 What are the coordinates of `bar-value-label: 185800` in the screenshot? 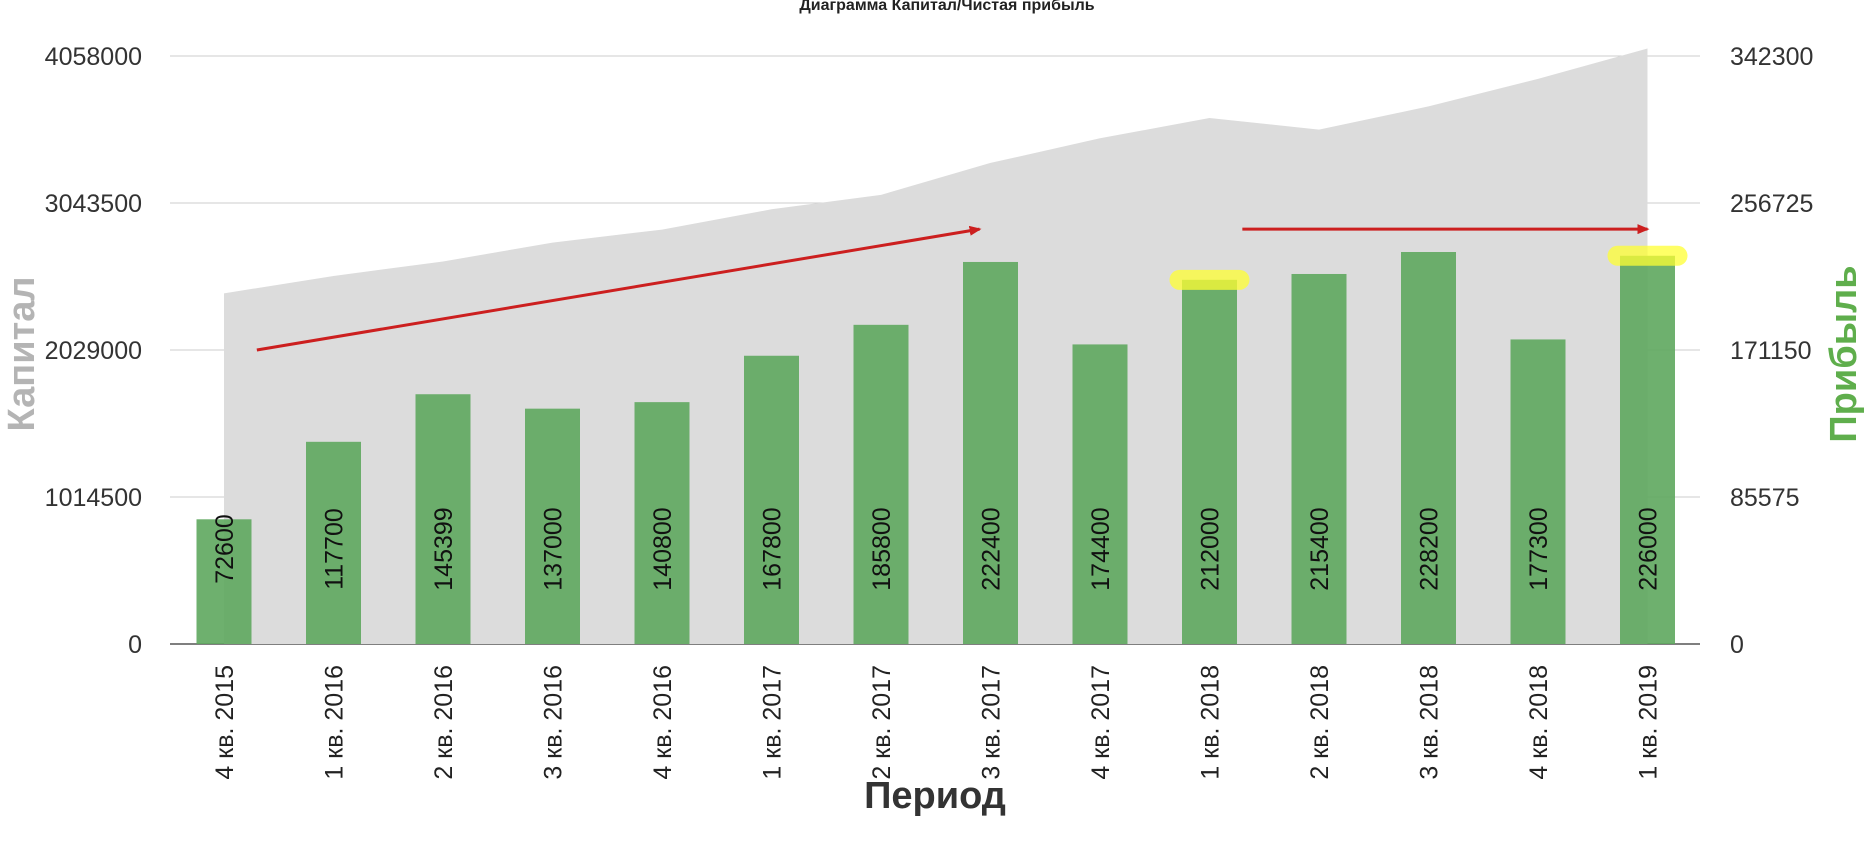 It's located at (882, 548).